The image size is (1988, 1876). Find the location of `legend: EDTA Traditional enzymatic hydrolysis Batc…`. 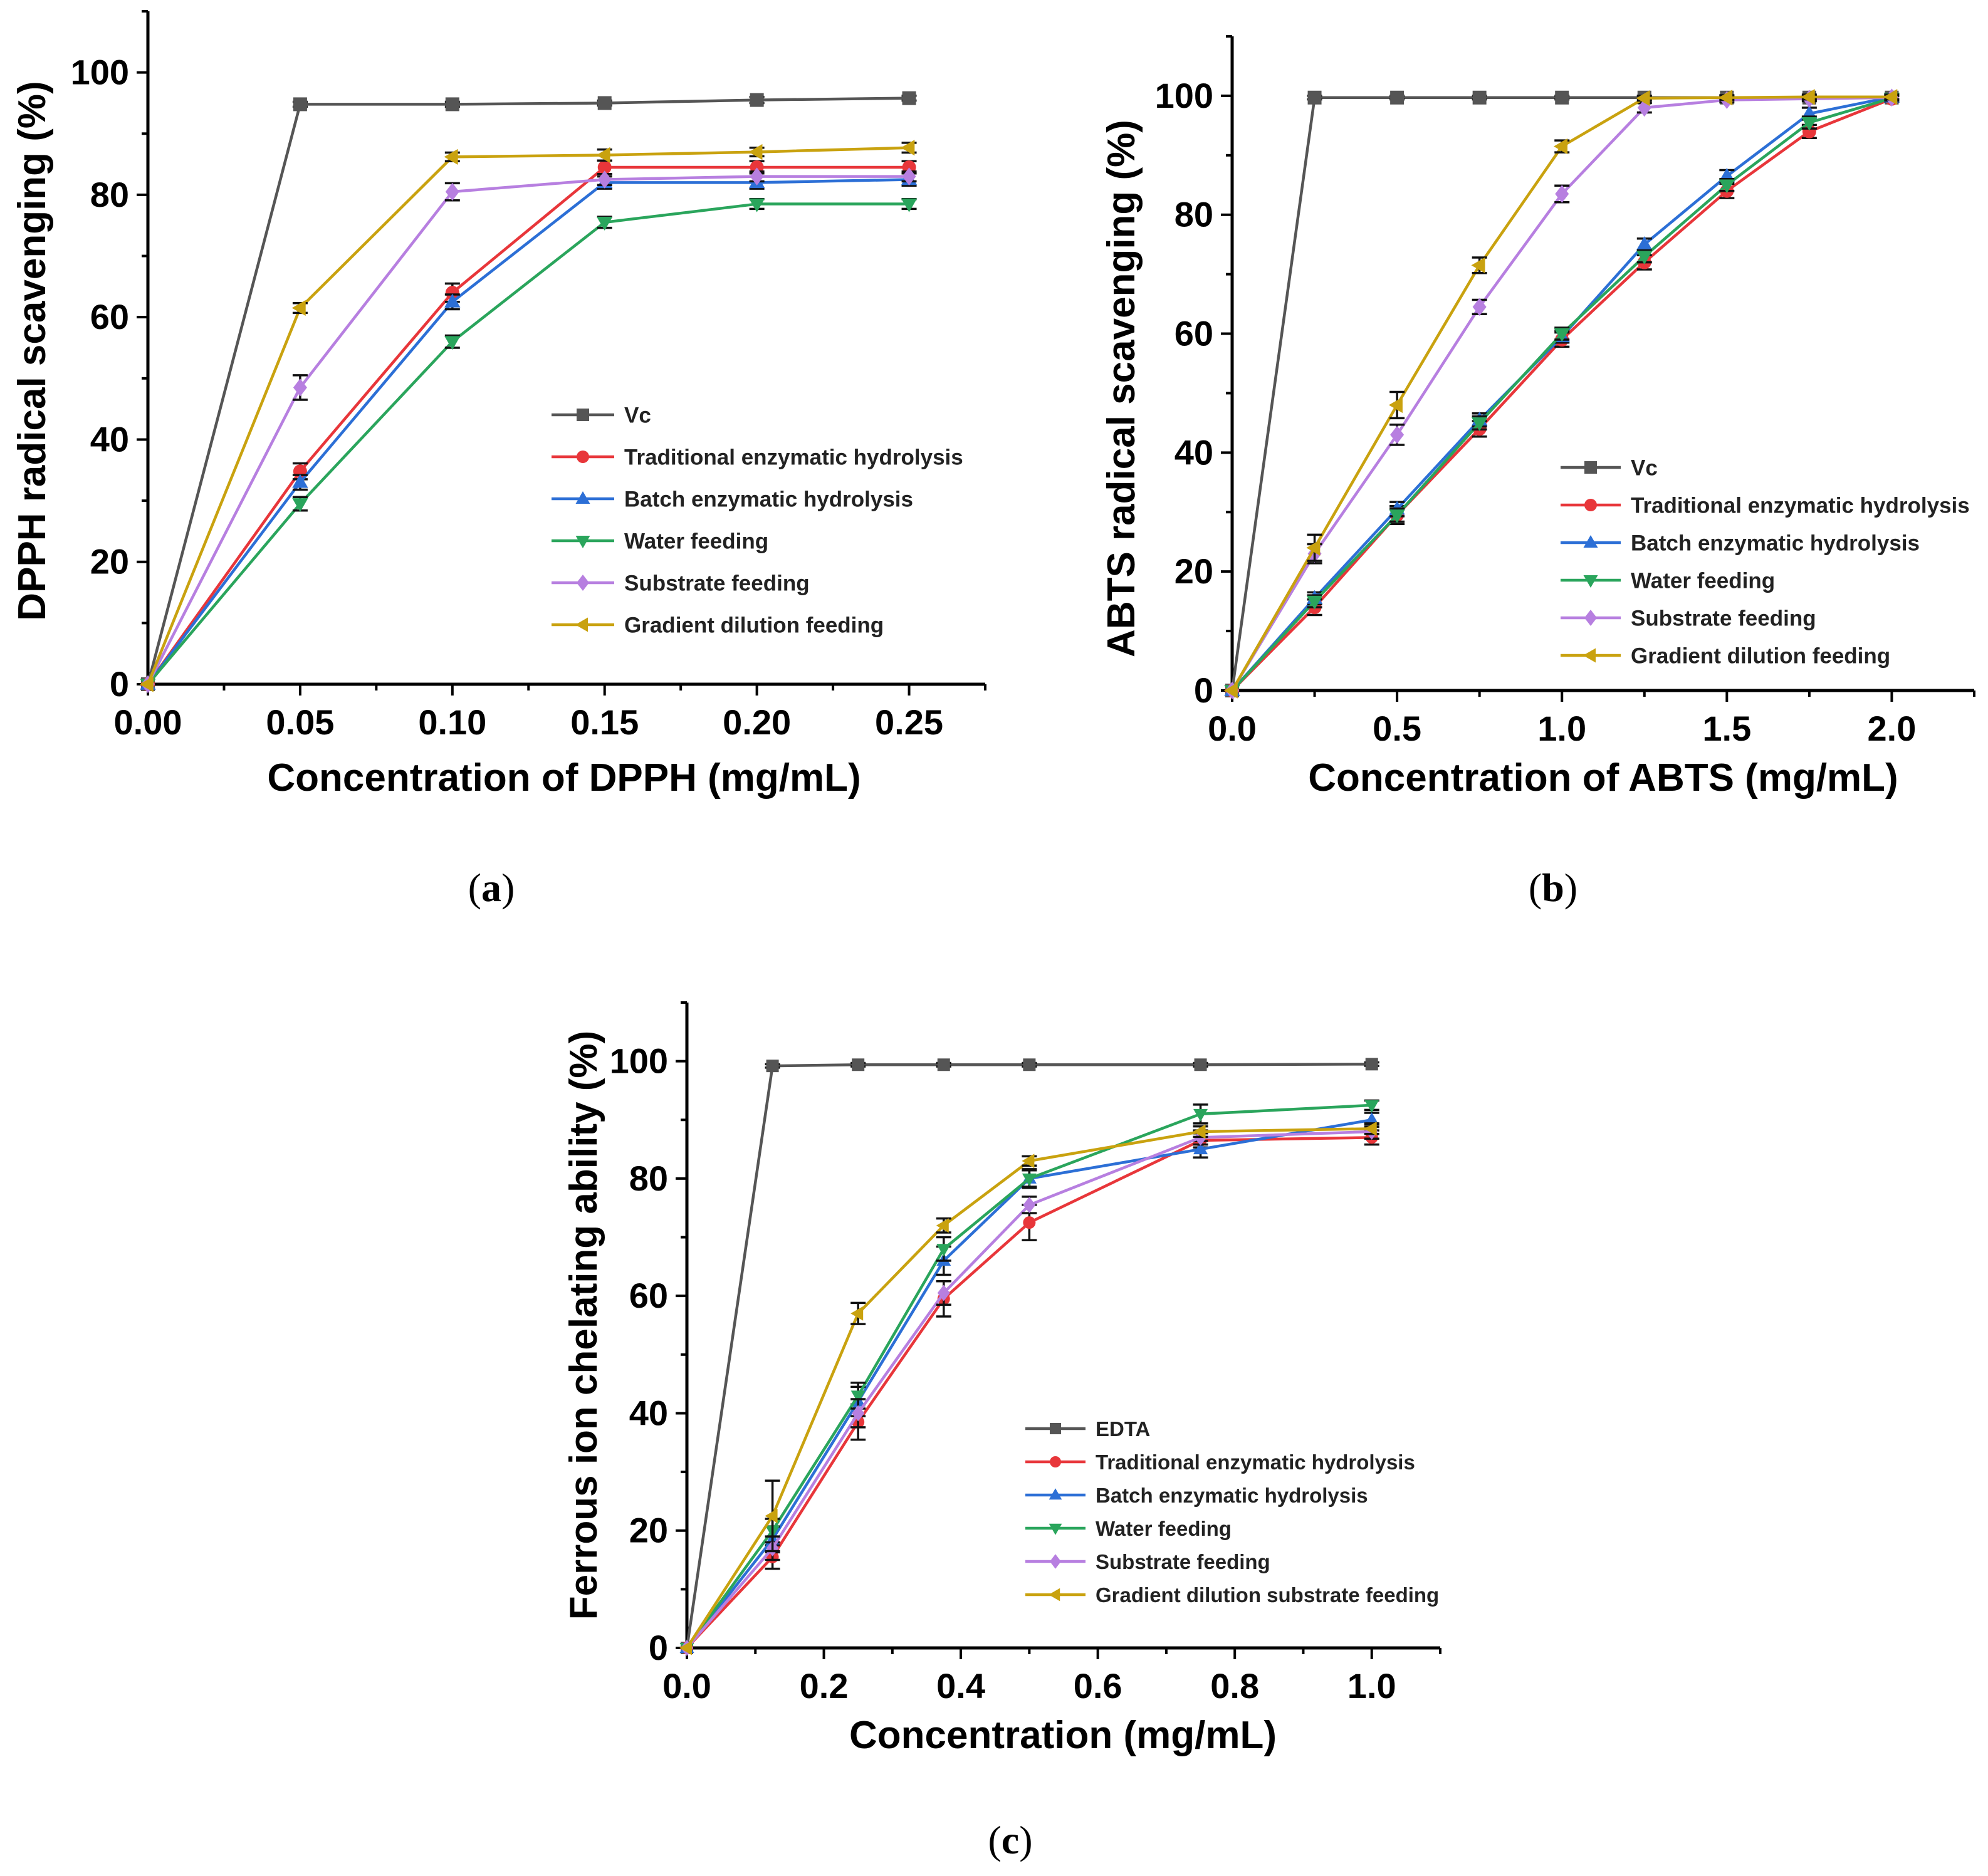

legend: EDTA Traditional enzymatic hydrolysis Batc… is located at coordinates (1232, 1512).